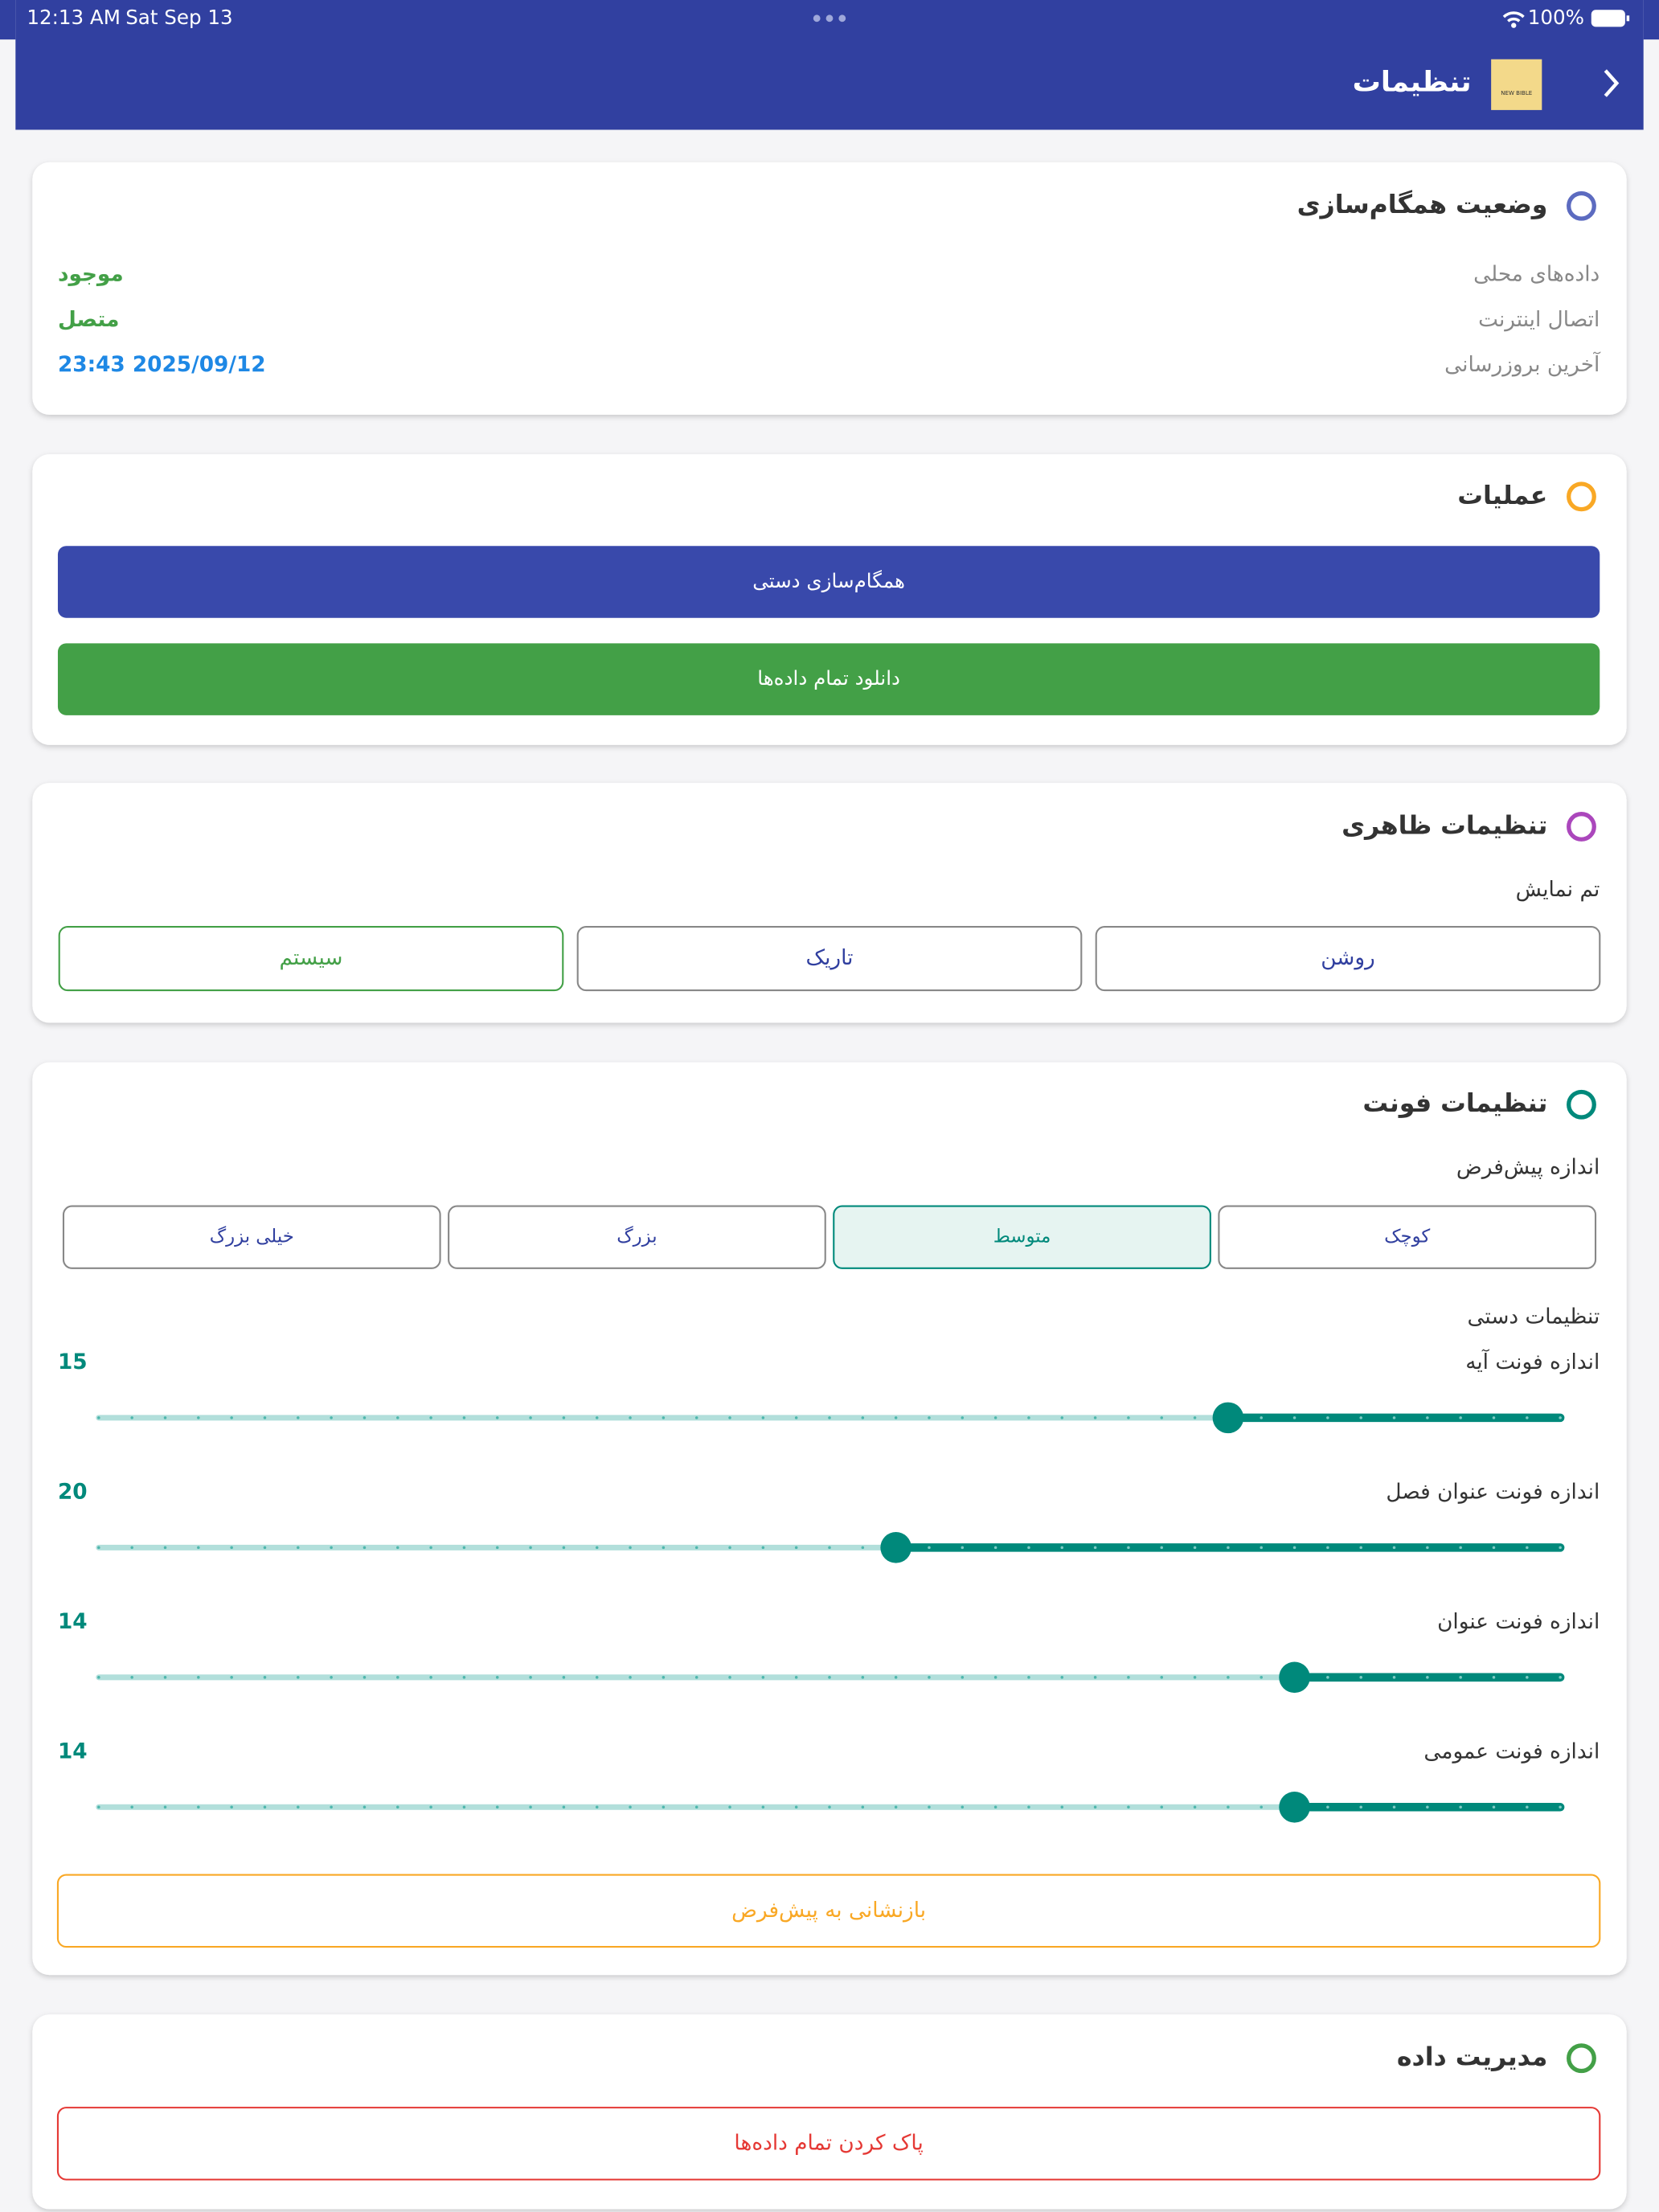 Image resolution: width=1659 pixels, height=2212 pixels. Describe the element at coordinates (1412, 82) in the screenshot. I see `page-title: تنظیمات` at that location.